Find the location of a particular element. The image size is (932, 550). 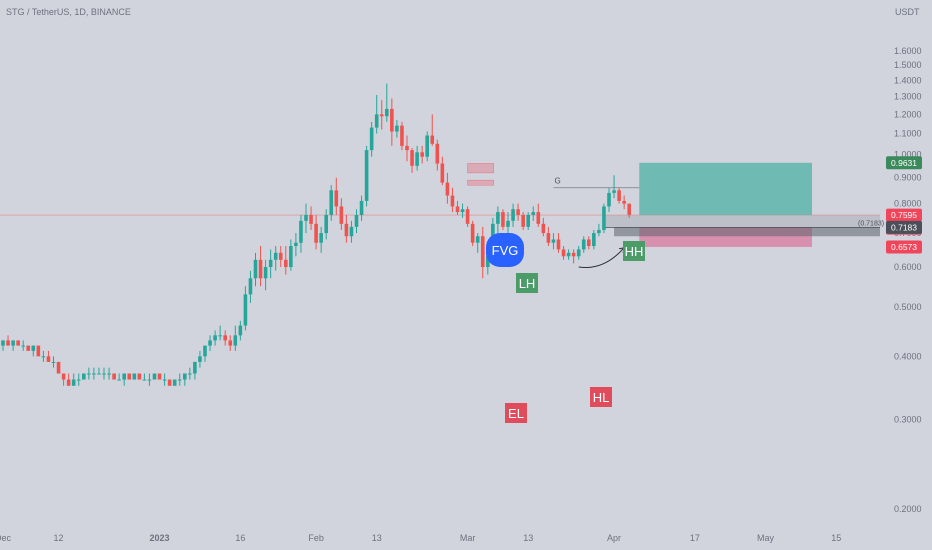

target-zone is located at coordinates (725, 189).